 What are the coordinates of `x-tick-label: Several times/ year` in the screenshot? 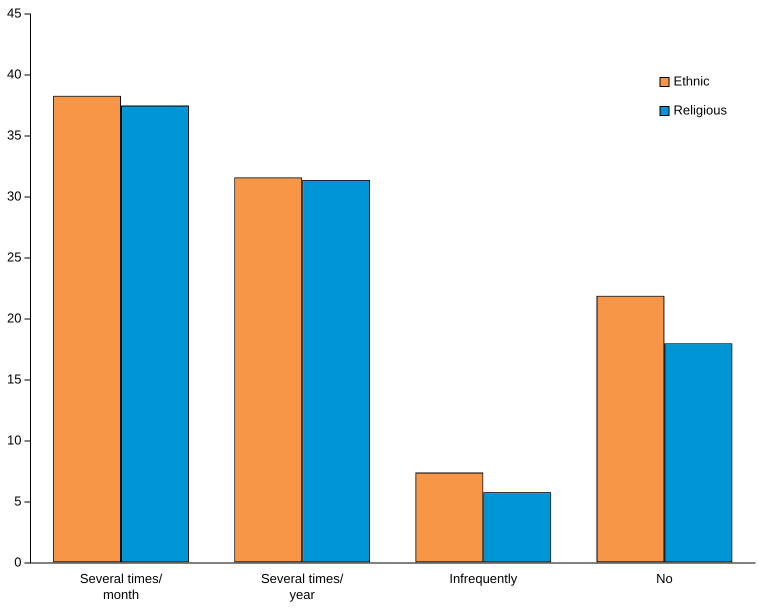 It's located at (302, 586).